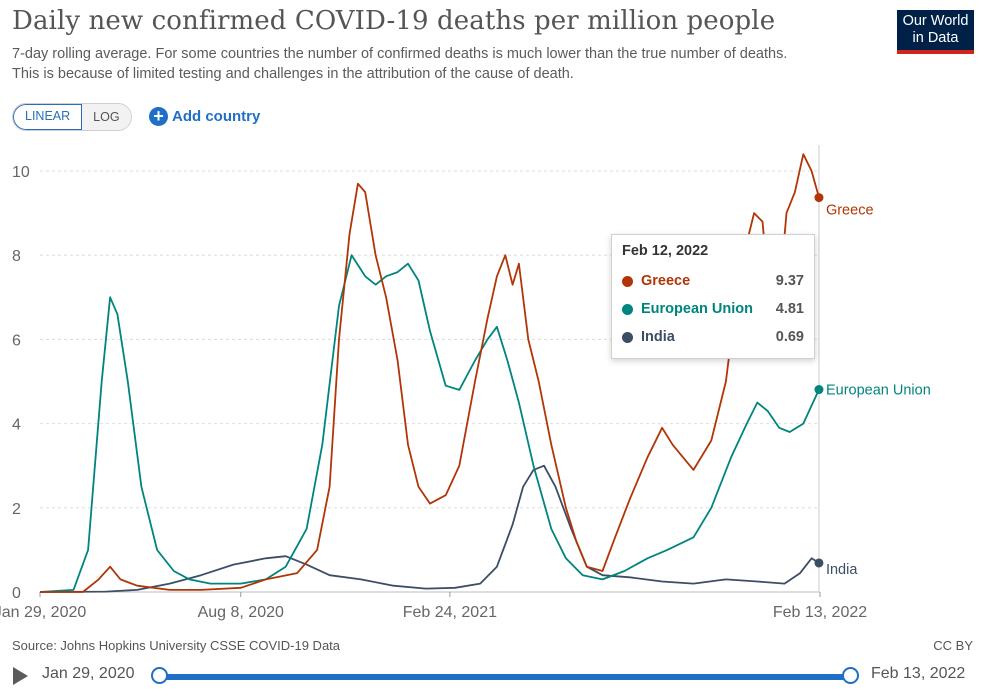 The image size is (991, 690). What do you see at coordinates (713, 337) in the screenshot?
I see `tooltip-row-india: India 0.69` at bounding box center [713, 337].